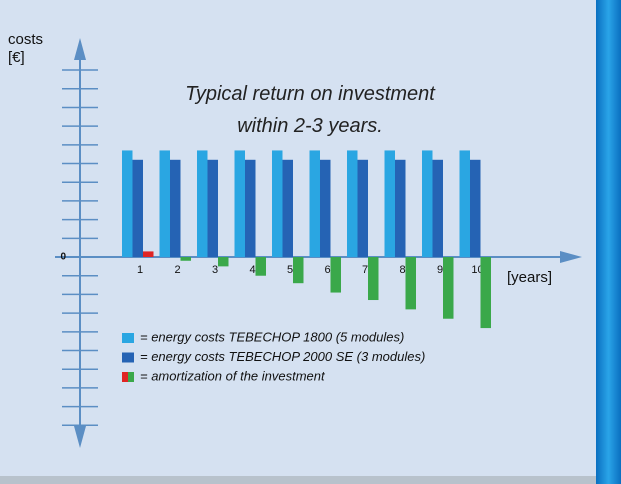 The image size is (621, 484). I want to click on y-arrow-down, so click(80, 437).